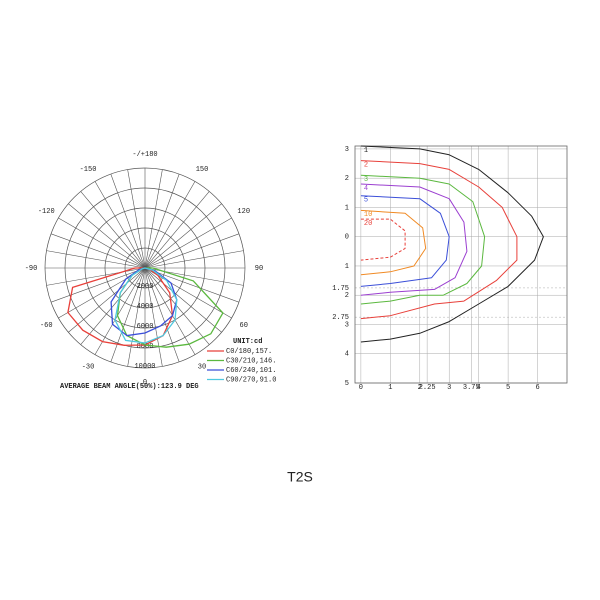  Describe the element at coordinates (202, 368) in the screenshot. I see `angle-label: 30` at that location.